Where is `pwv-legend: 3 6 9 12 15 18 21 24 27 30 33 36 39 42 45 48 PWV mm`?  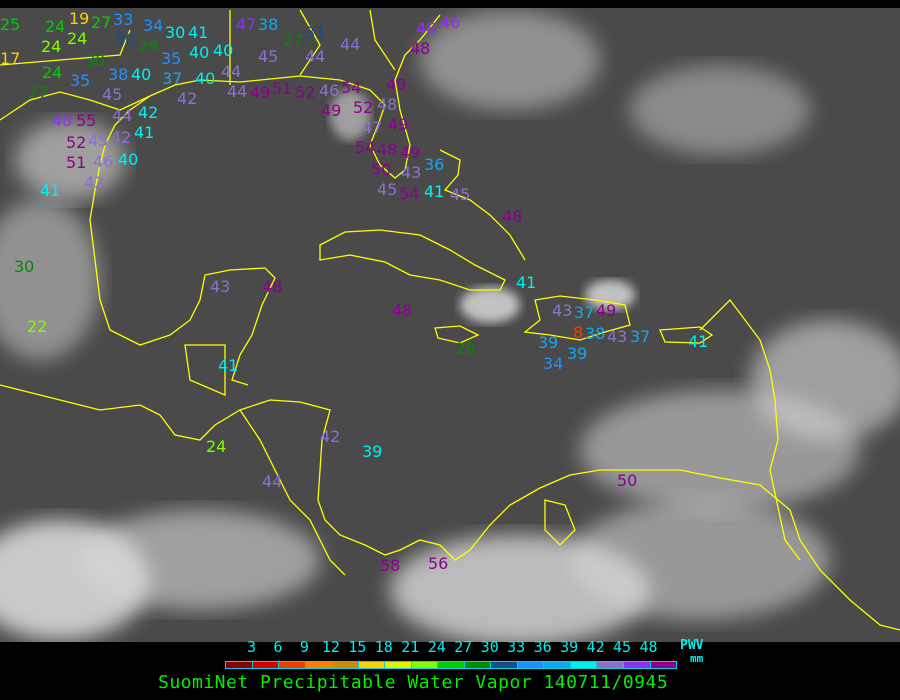 pwv-legend: 3 6 9 12 15 18 21 24 27 30 33 36 39 42 45 48 PWV mm is located at coordinates (450, 669).